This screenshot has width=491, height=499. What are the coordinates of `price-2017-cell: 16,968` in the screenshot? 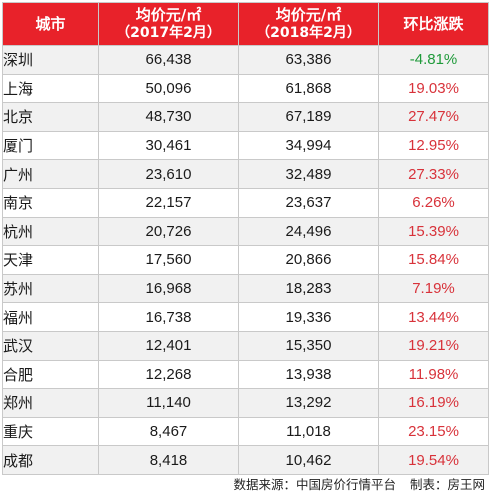 It's located at (168, 288).